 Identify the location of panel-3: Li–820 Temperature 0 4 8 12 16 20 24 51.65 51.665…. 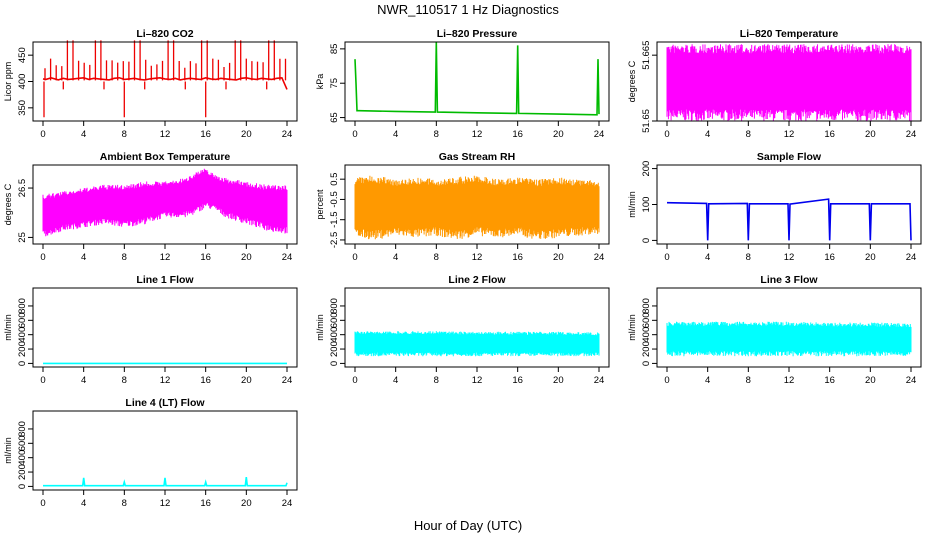
(774, 84).